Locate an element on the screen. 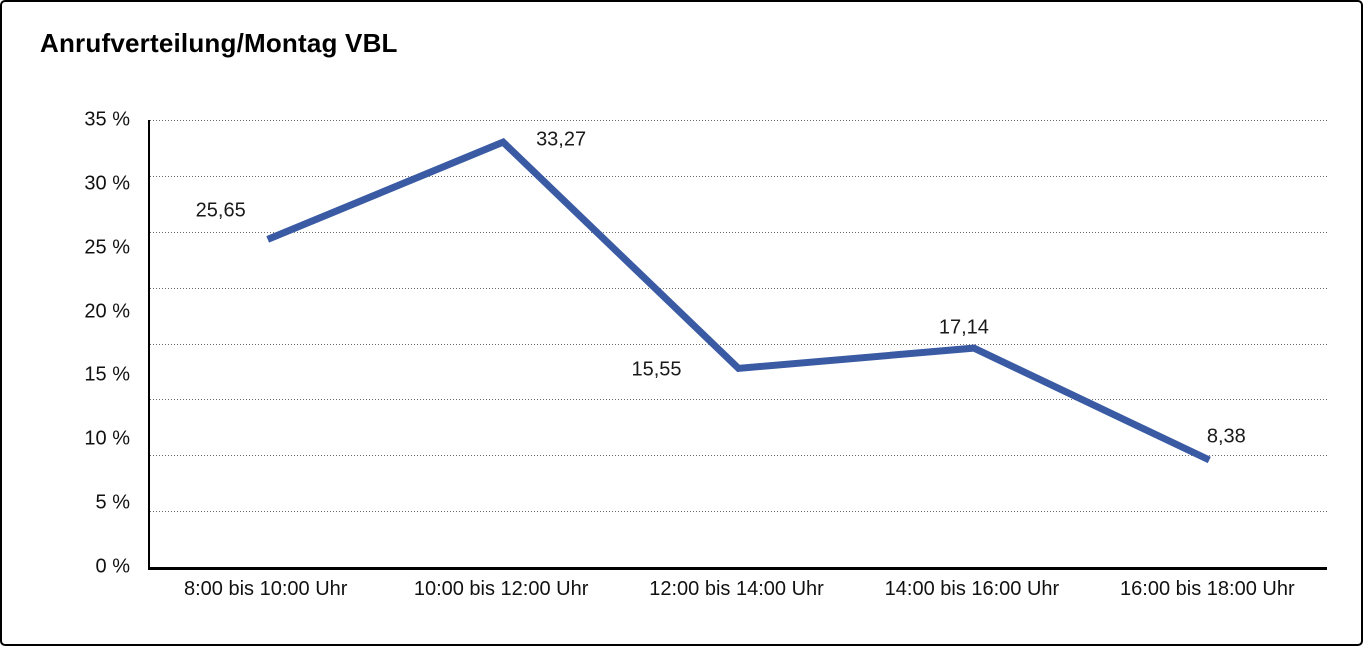  x-axis-tick-label: 8:00 bis 10:00 Uhr is located at coordinates (265, 589).